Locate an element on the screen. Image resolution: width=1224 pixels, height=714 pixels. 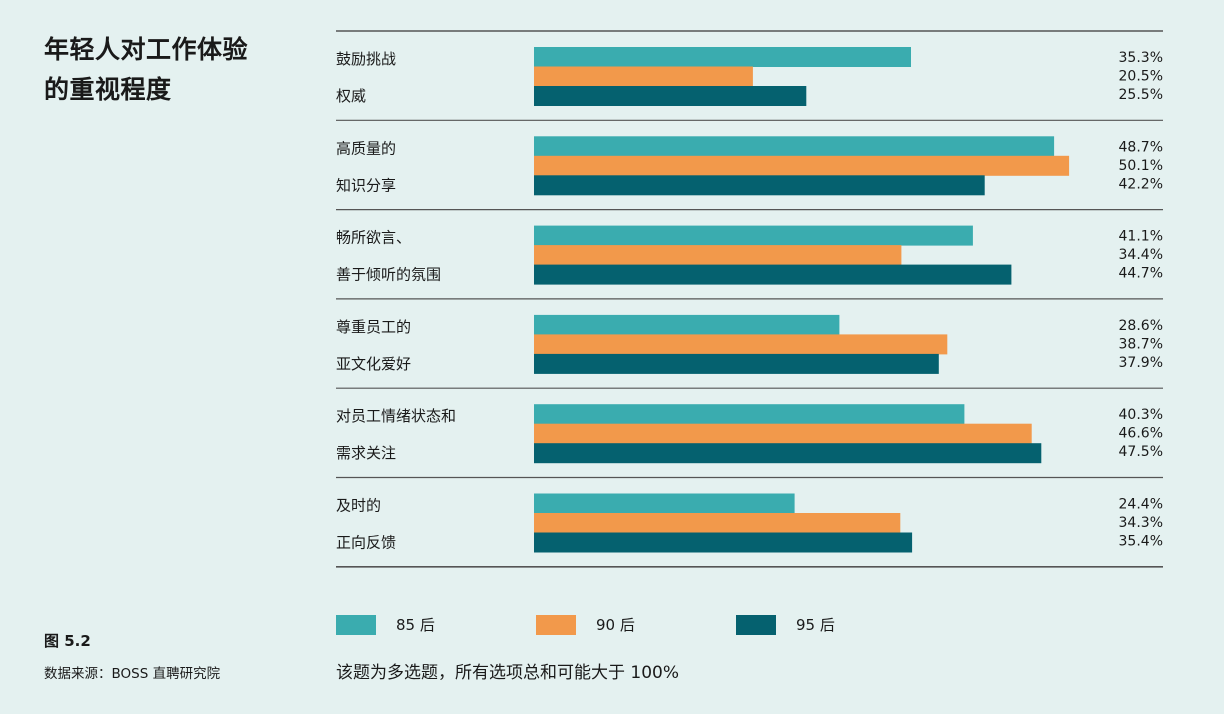
category-label: 权威 is located at coordinates (351, 96).